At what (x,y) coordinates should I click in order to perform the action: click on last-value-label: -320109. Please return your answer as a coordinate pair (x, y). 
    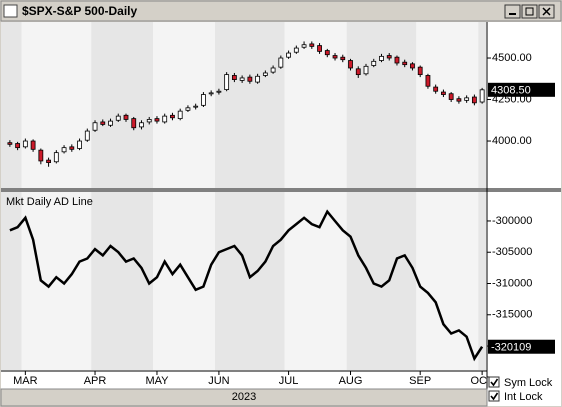
    Looking at the image, I should click on (511, 348).